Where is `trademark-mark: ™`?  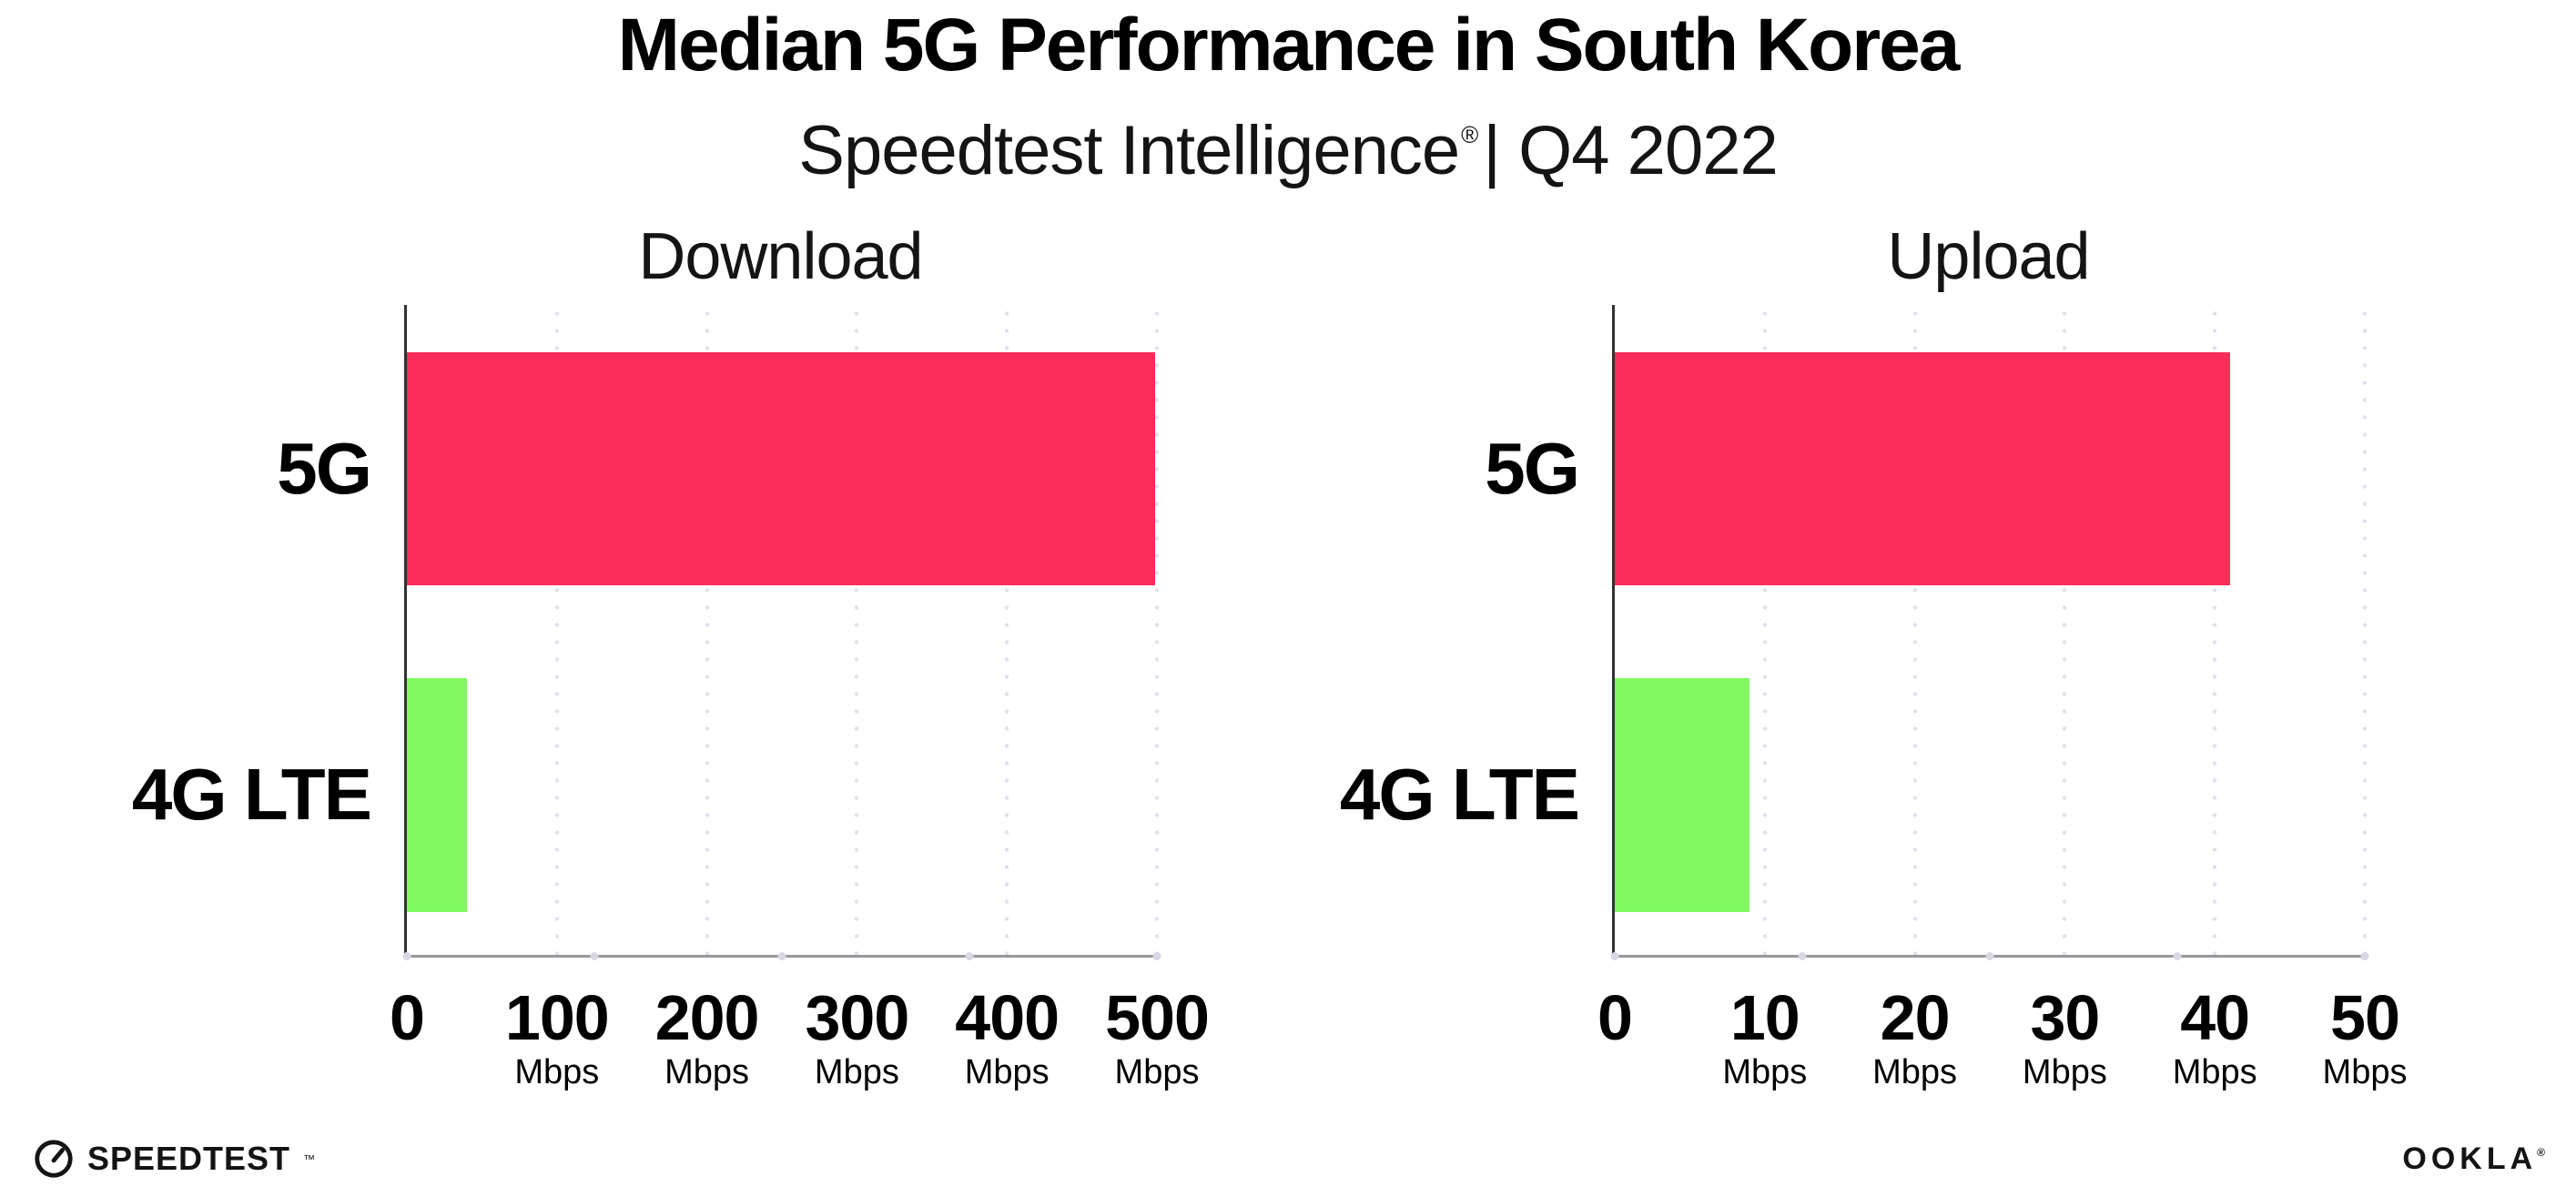
trademark-mark: ™ is located at coordinates (309, 1159).